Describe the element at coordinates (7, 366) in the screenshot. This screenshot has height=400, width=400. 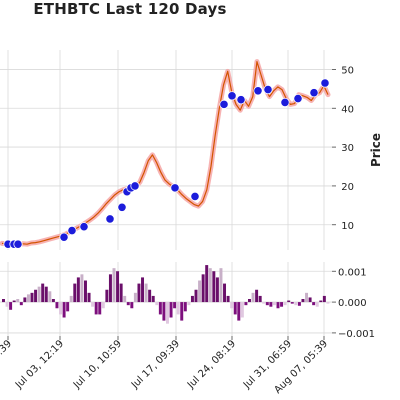
I see `x-tick-label: Jun 26, 13:39` at that location.